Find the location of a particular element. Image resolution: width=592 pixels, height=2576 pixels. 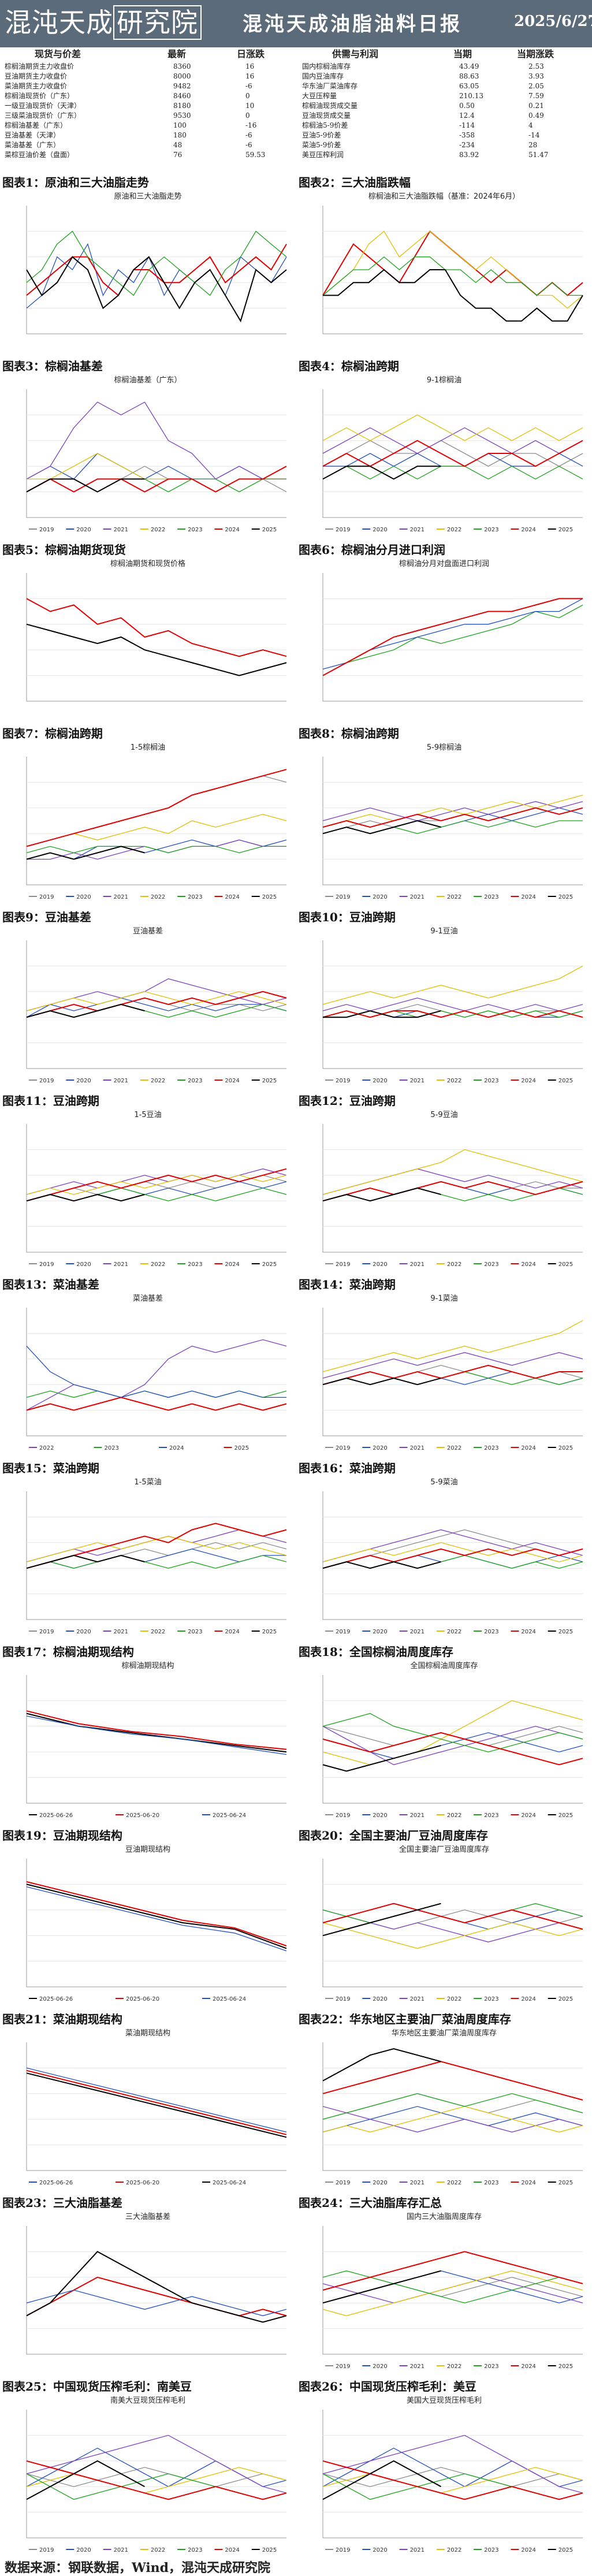

chart-title: 美国大豆现货压榨毛利 is located at coordinates (444, 2401).